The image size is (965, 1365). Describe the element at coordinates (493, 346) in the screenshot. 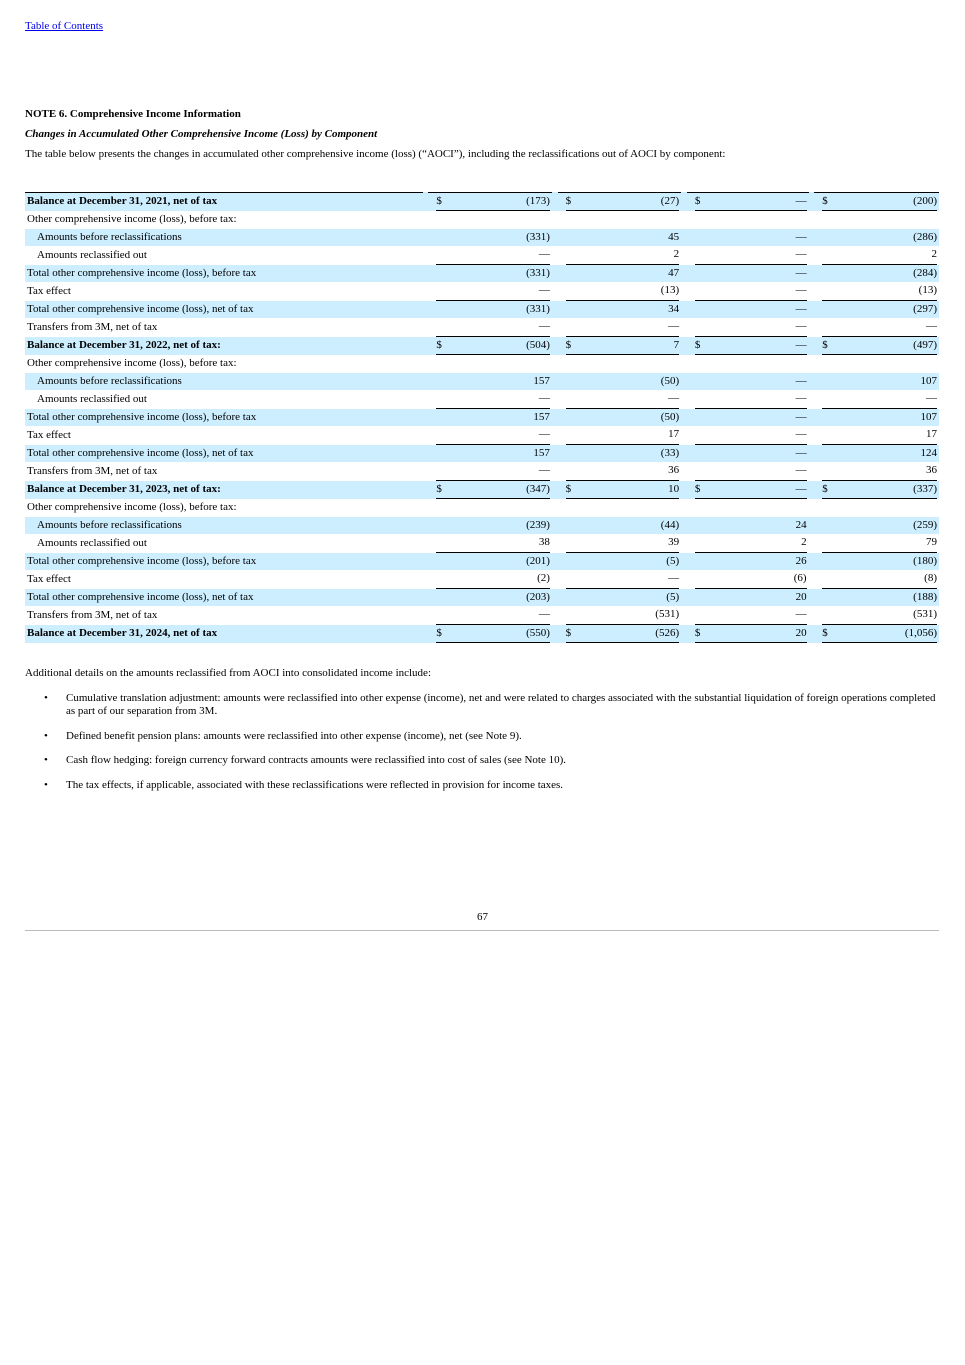

I see `cell-wrap: $ (504)` at that location.